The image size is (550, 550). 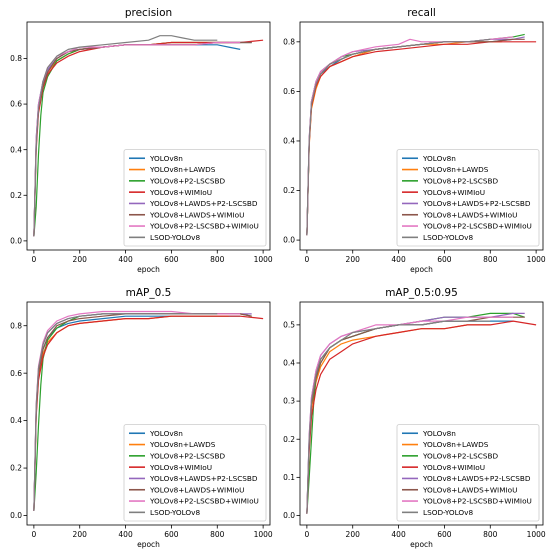 I want to click on chart-title: precision, so click(x=148, y=13).